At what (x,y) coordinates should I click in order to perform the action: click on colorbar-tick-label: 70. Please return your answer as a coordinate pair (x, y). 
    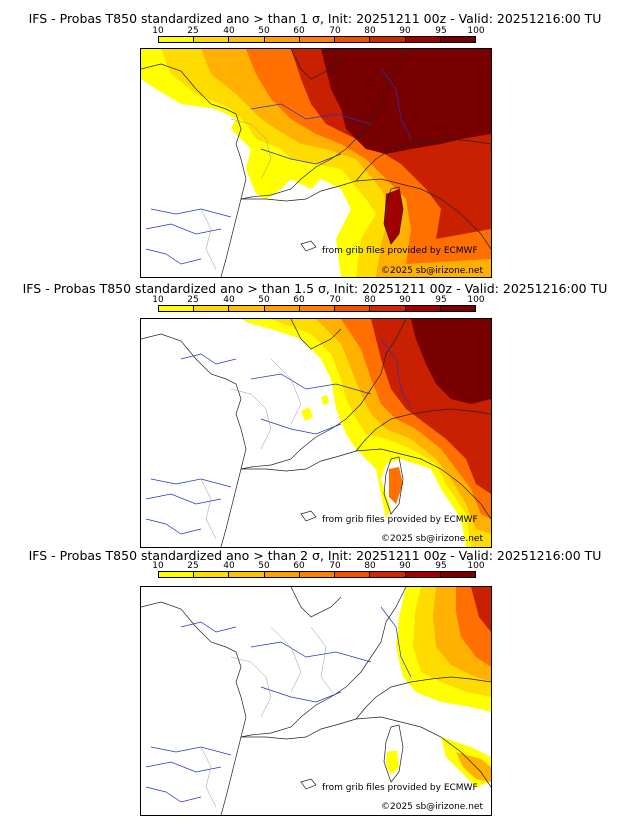
    Looking at the image, I should click on (335, 300).